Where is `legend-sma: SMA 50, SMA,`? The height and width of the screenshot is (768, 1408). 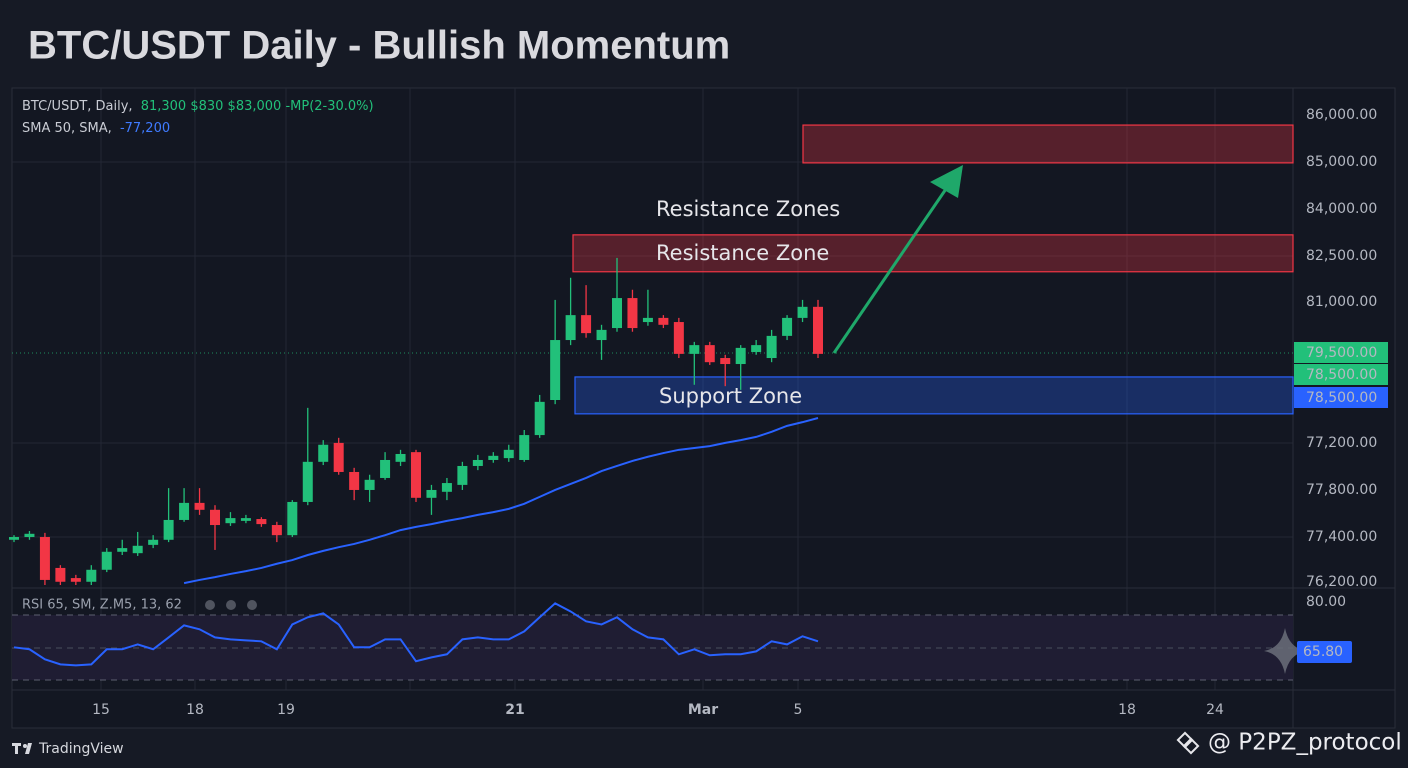
legend-sma: SMA 50, SMA, is located at coordinates (67, 128).